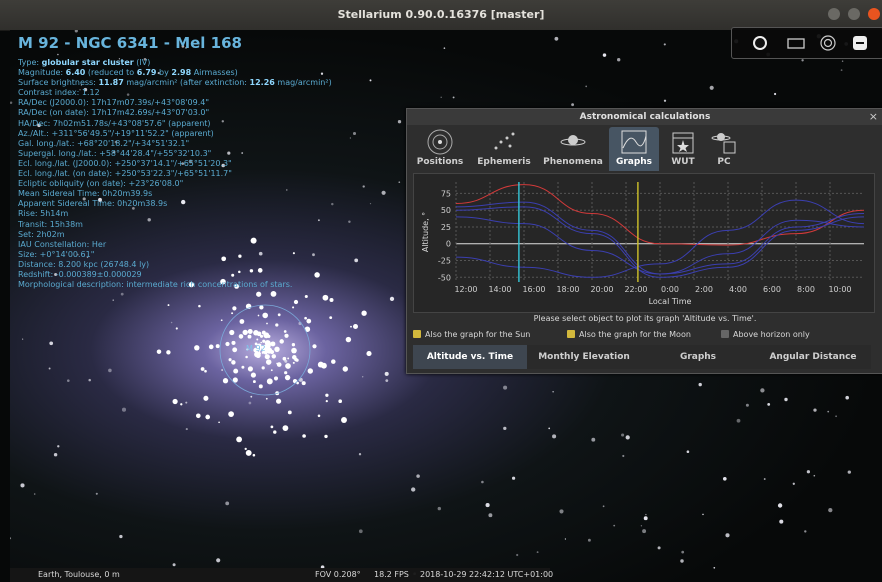 Image resolution: width=882 pixels, height=582 pixels. Describe the element at coordinates (29, 62) in the screenshot. I see `type-label: Type:` at that location.